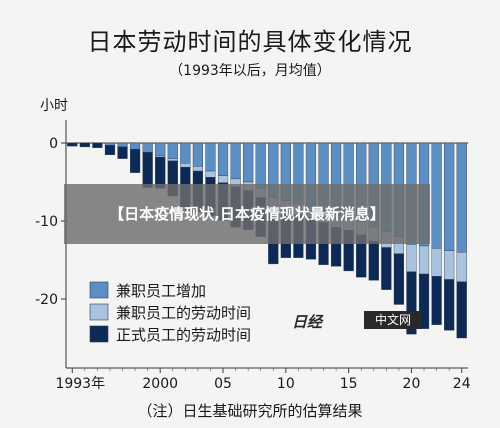  What do you see at coordinates (307, 322) in the screenshot?
I see `watermark-logo: 日经` at bounding box center [307, 322].